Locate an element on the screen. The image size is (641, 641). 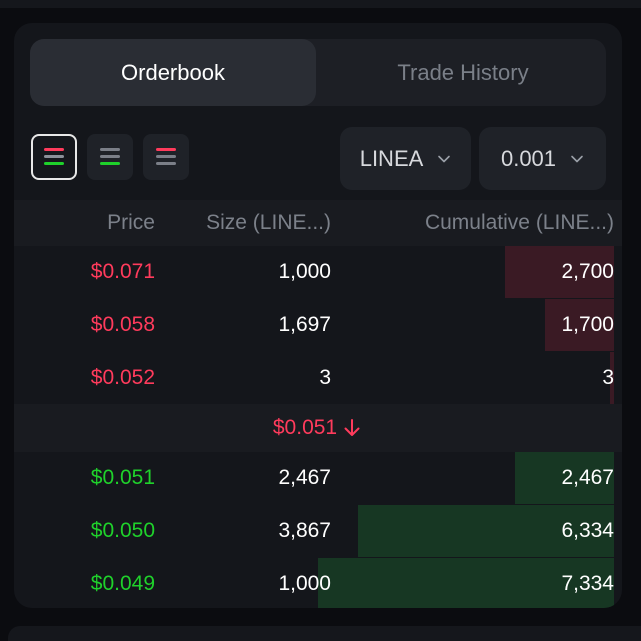
view-bids-button is located at coordinates (110, 157).